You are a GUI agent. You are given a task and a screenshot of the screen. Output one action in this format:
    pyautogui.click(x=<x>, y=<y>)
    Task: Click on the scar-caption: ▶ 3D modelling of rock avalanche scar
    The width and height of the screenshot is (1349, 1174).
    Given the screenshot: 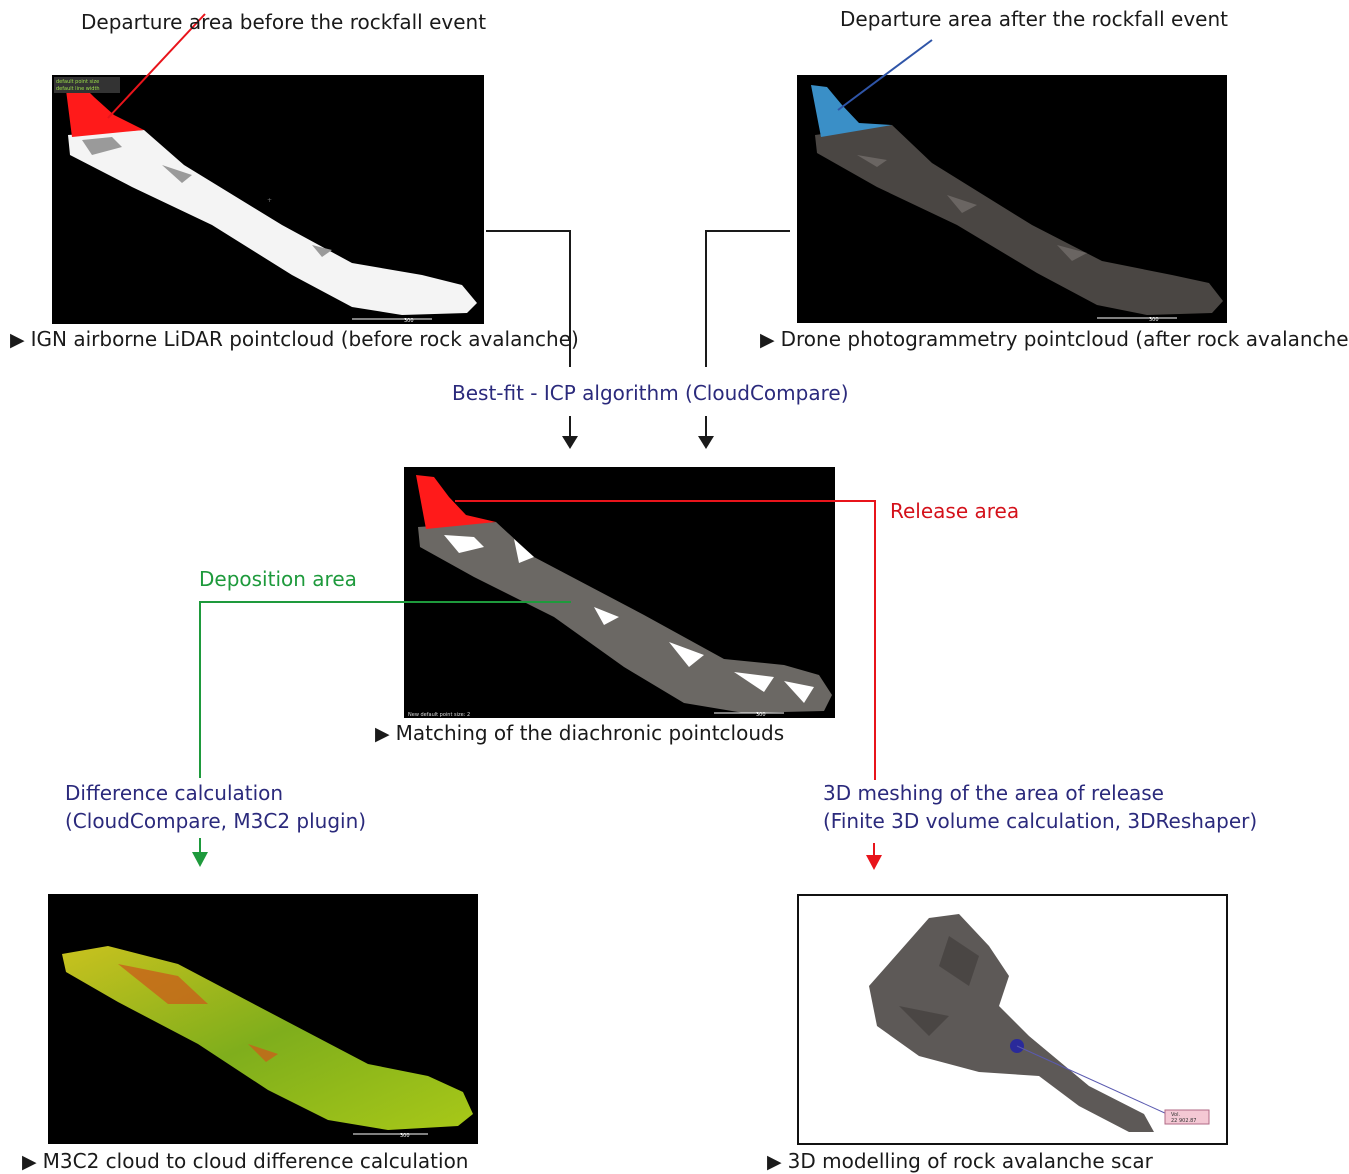 What is the action you would take?
    pyautogui.click(x=960, y=1161)
    